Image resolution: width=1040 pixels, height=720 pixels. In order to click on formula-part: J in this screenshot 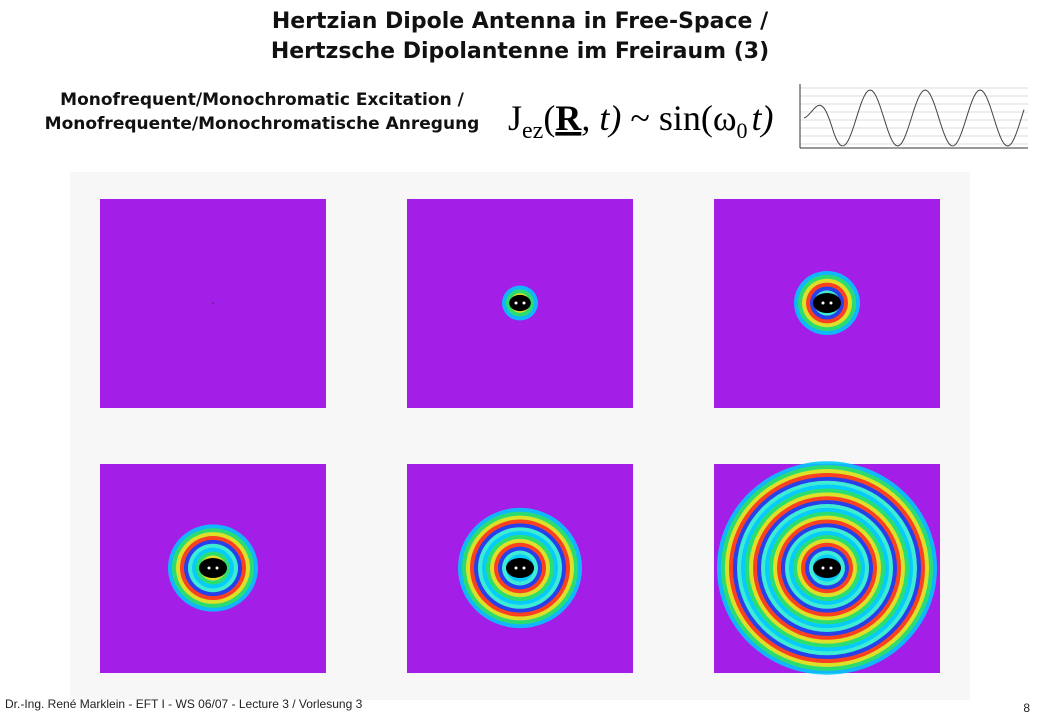, I will do `click(515, 118)`.